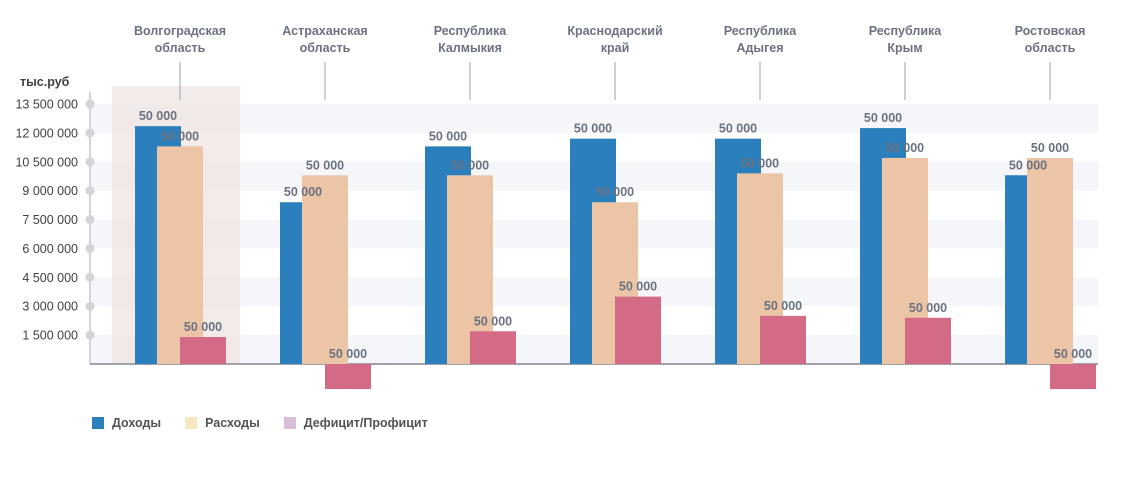 This screenshot has width=1130, height=478. What do you see at coordinates (50, 307) in the screenshot?
I see `y-tick-label: 3 000 000` at bounding box center [50, 307].